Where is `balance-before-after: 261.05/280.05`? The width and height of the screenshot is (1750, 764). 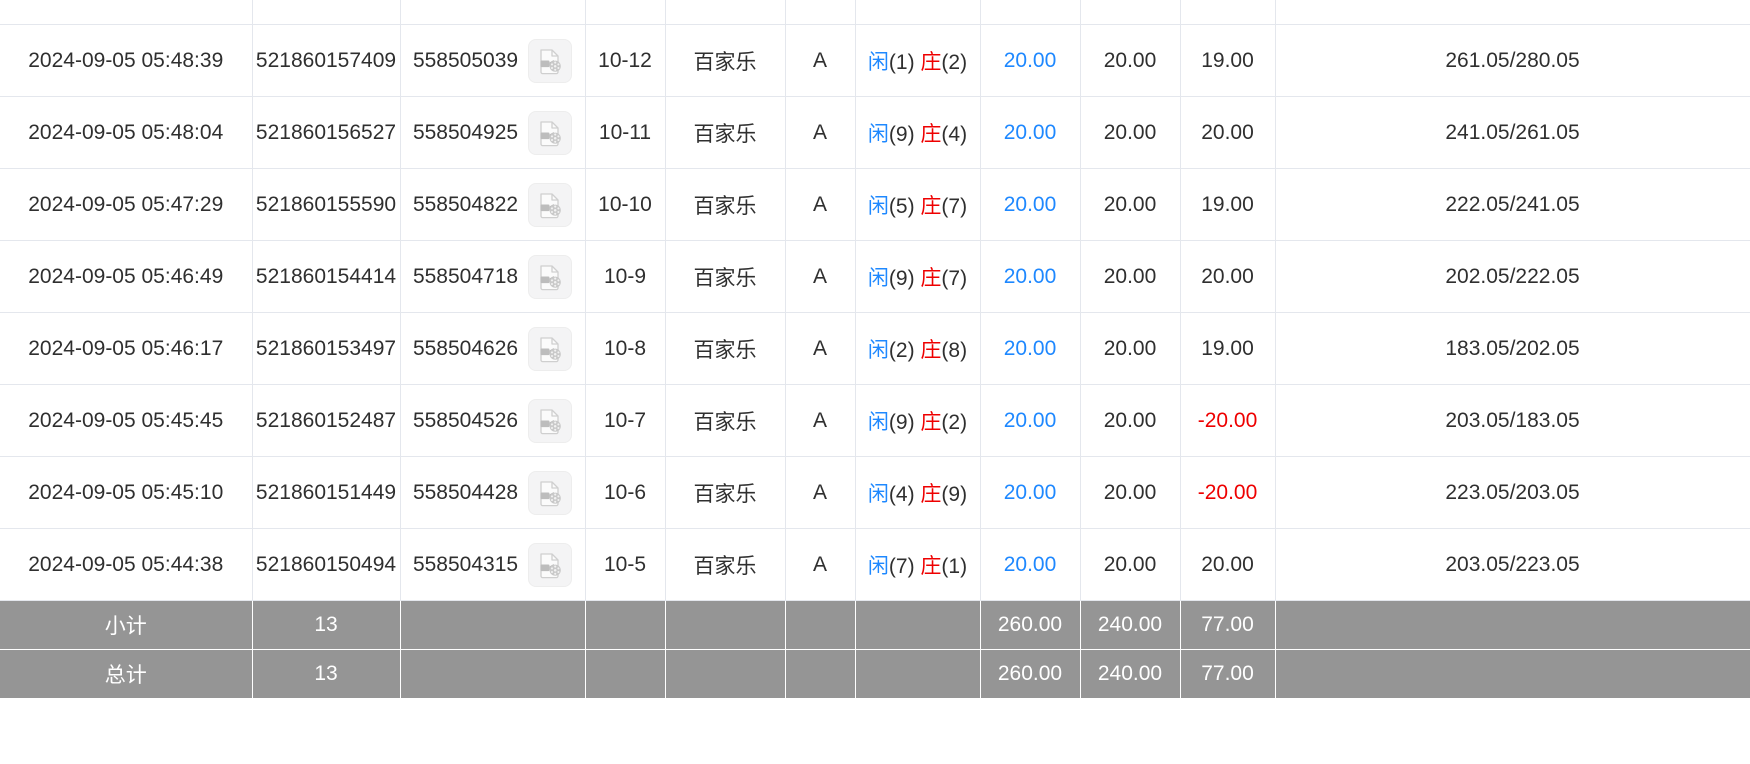 balance-before-after: 261.05/280.05 is located at coordinates (1512, 60).